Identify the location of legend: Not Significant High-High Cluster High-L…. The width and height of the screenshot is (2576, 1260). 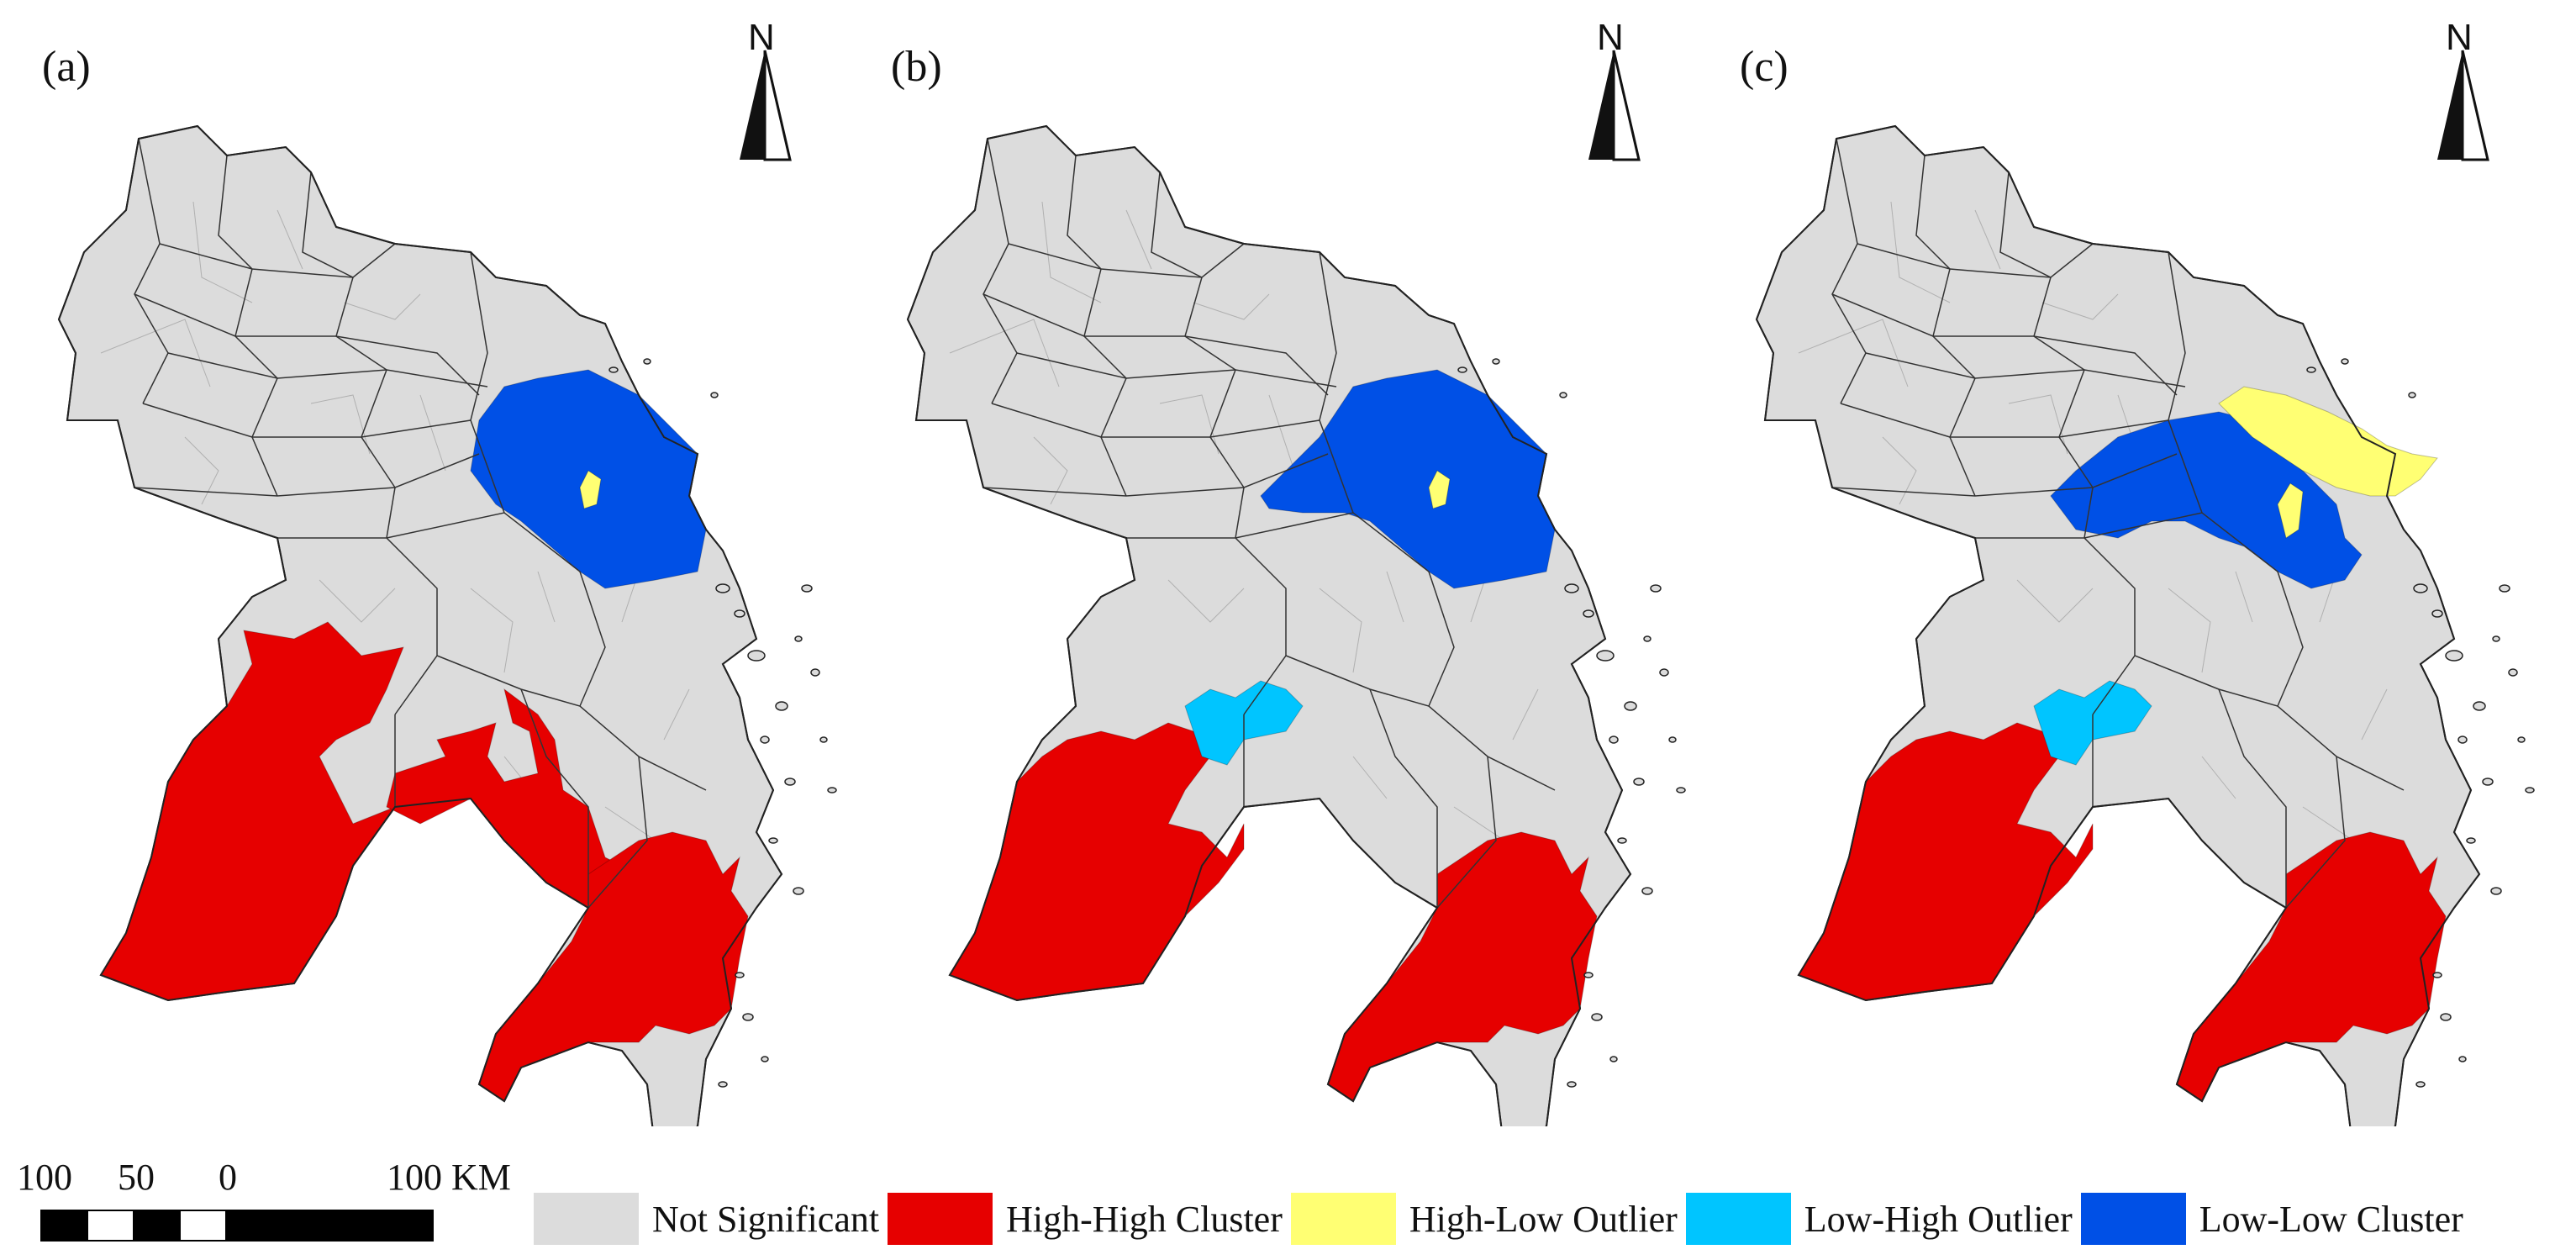
(1503, 1218).